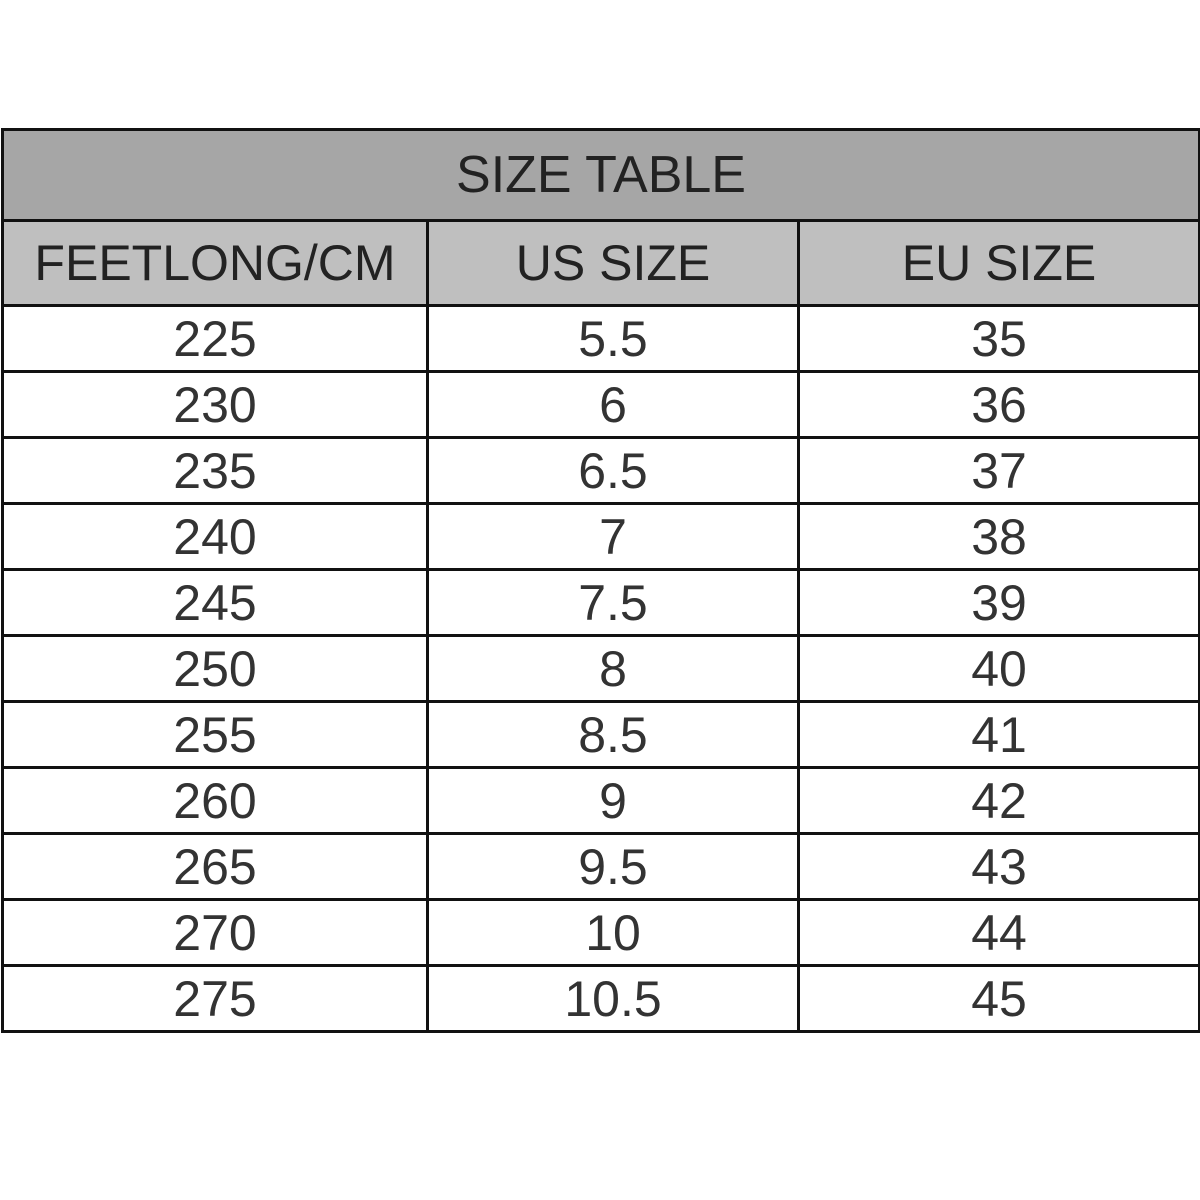  What do you see at coordinates (613, 602) in the screenshot?
I see `us-size-cell: 7.5` at bounding box center [613, 602].